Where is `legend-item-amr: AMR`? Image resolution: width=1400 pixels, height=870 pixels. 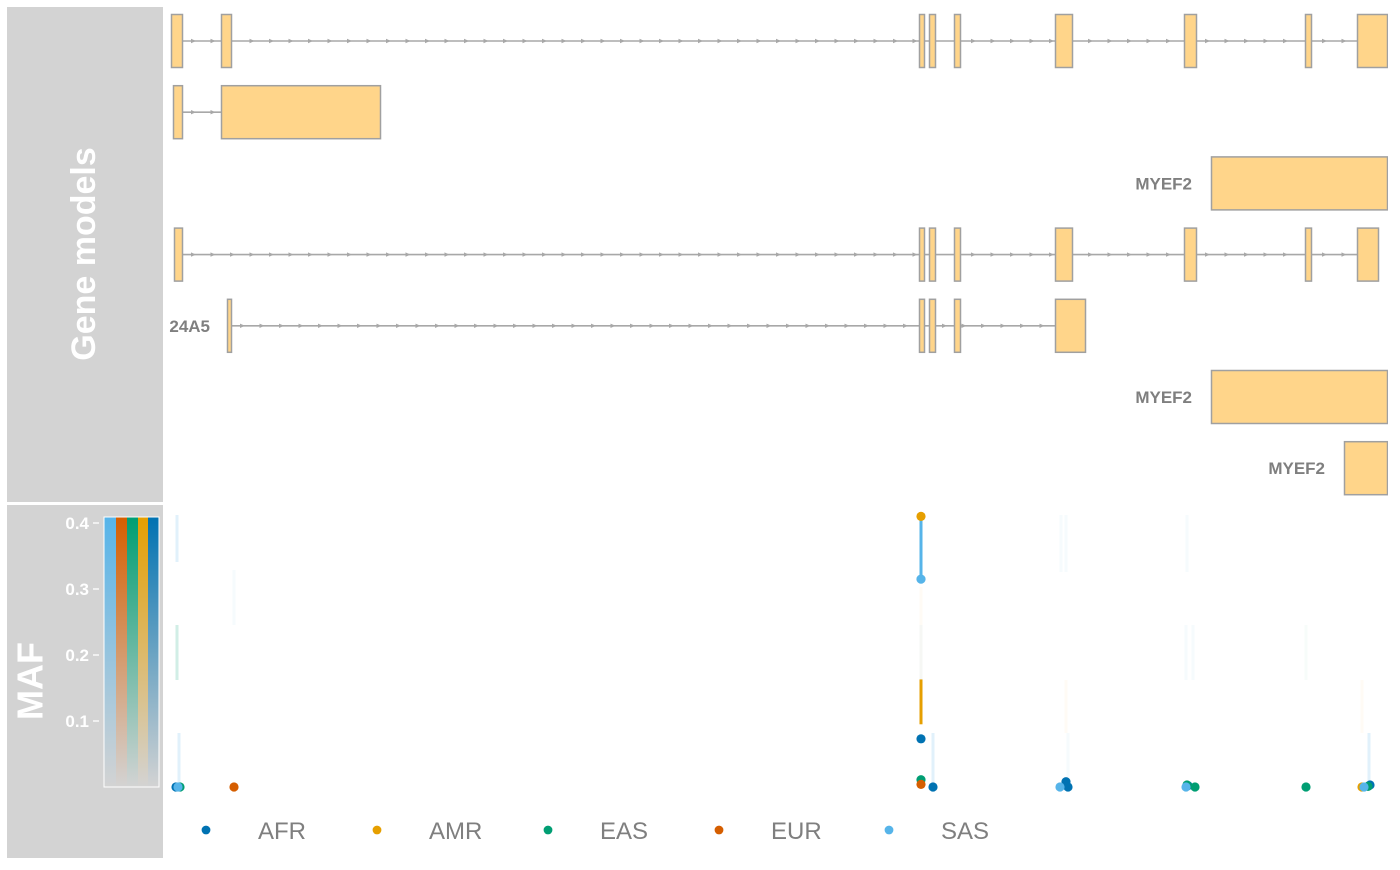
legend-item-amr: AMR is located at coordinates (428, 831).